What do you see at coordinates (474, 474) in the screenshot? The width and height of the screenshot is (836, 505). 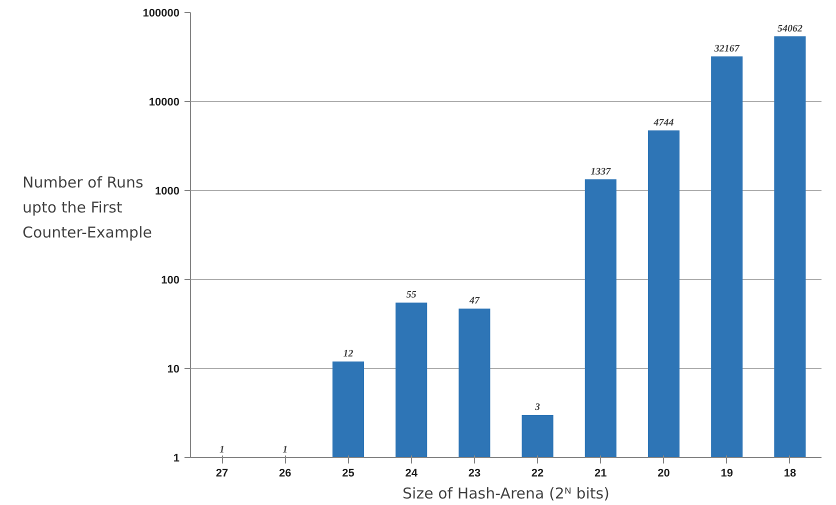 I see `x-tick-label: 23` at bounding box center [474, 474].